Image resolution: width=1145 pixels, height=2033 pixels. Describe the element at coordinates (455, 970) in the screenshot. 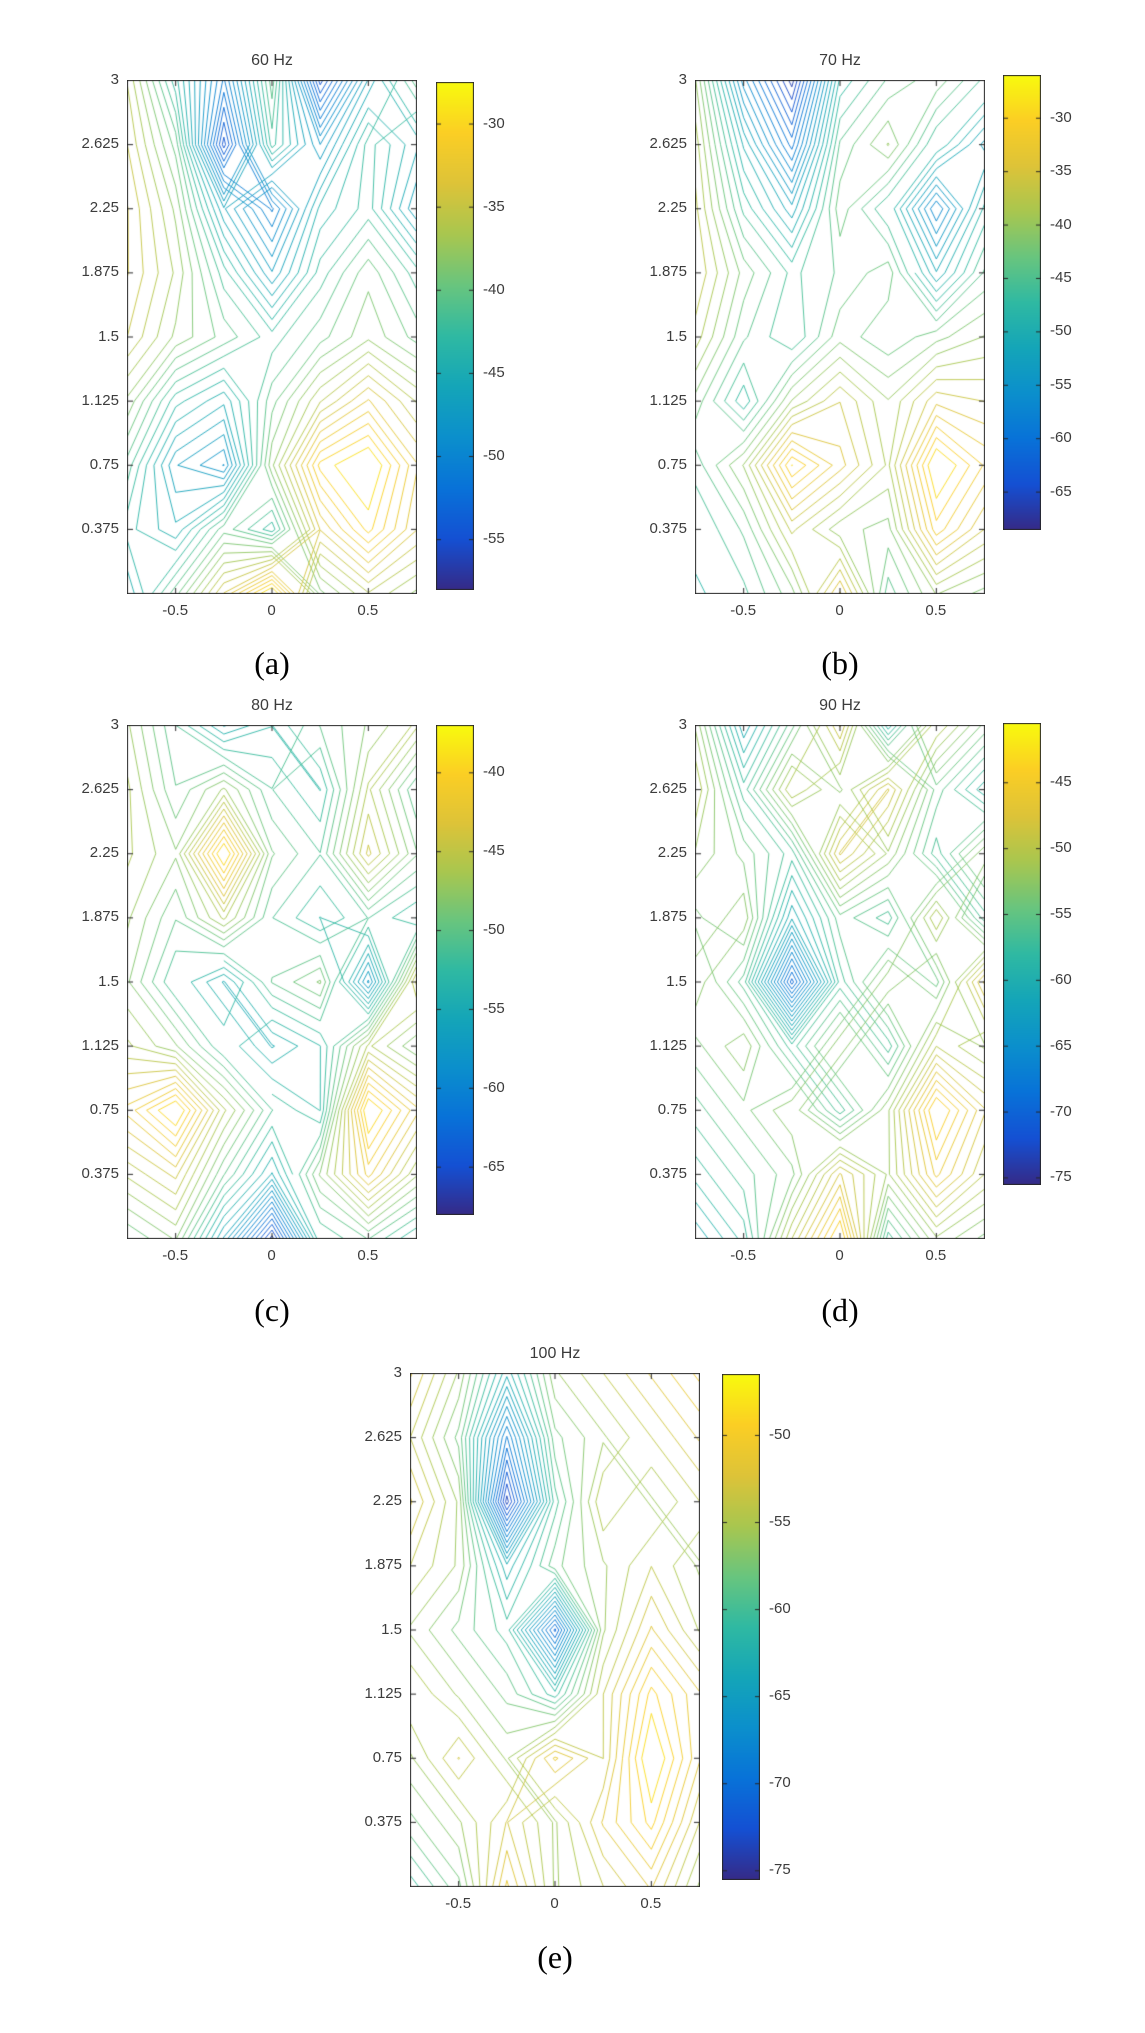

I see `colorbar-80hz` at that location.